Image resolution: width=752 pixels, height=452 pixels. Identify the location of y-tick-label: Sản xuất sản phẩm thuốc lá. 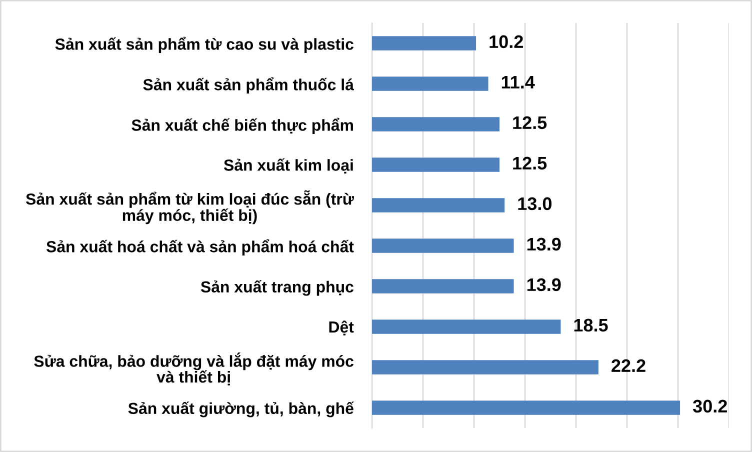
(248, 85).